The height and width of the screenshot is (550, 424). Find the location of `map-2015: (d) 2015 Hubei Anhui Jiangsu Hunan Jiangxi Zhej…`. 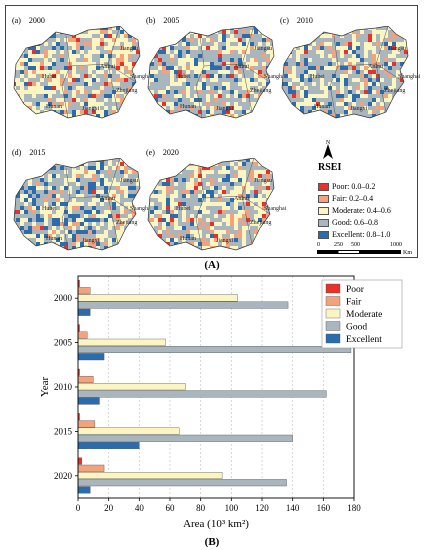

map-2015: (d) 2015 Hubei Anhui Jiangsu Hunan Jiangxi Zhej… is located at coordinates (82, 200).